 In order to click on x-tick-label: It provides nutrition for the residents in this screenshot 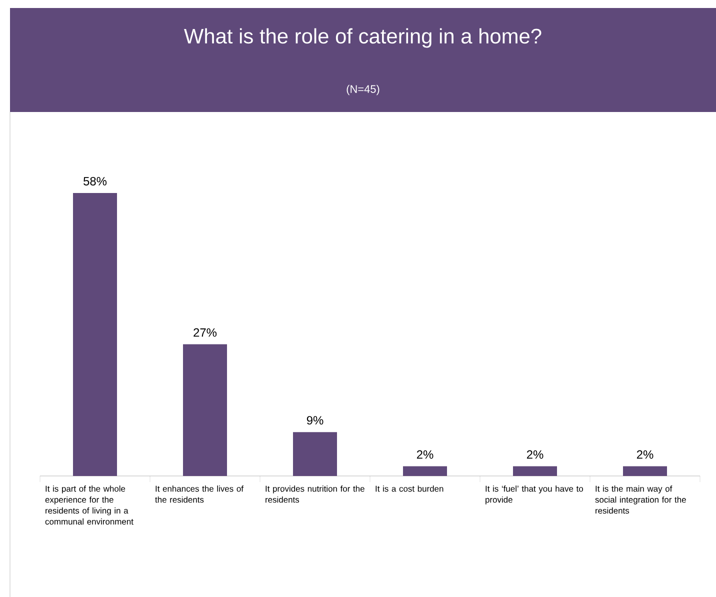, I will do `click(315, 494)`.